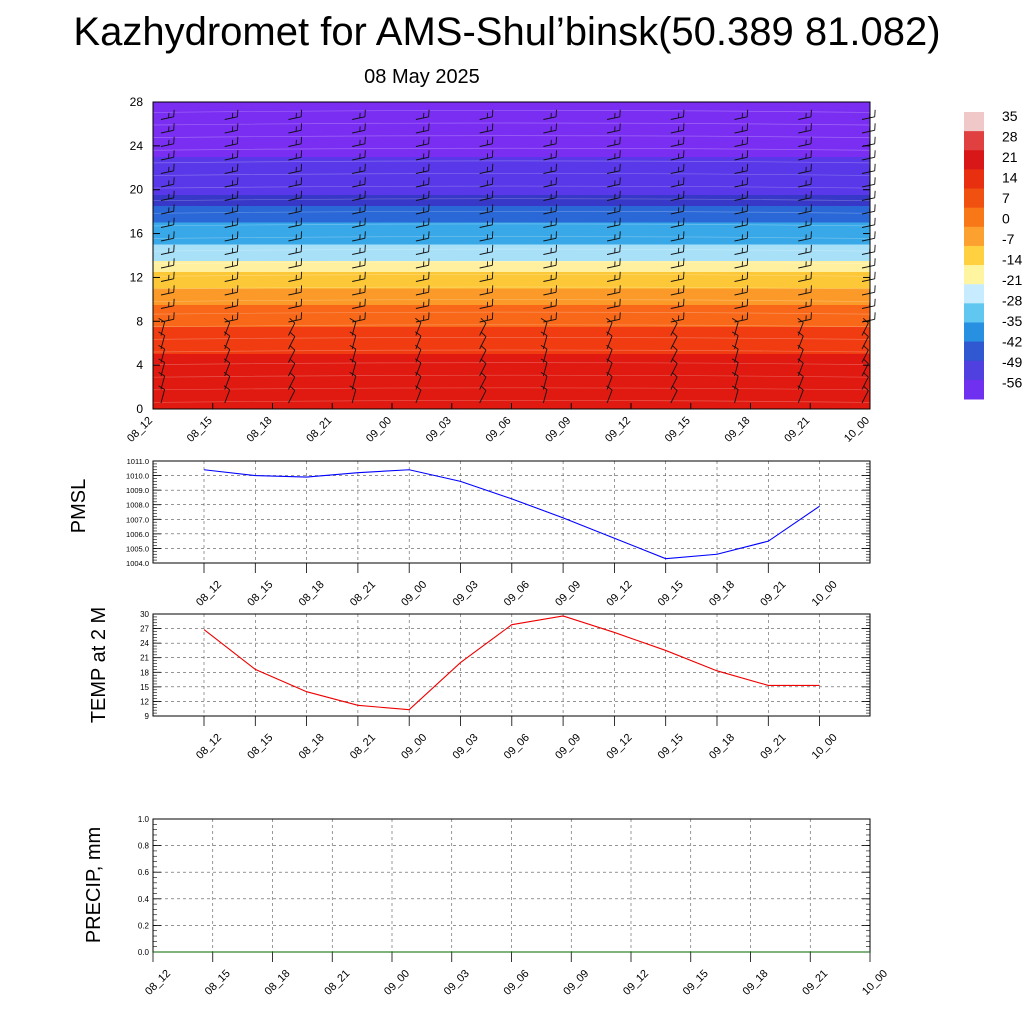  I want to click on heatmap-x-tick-label: 10_00, so click(857, 430).